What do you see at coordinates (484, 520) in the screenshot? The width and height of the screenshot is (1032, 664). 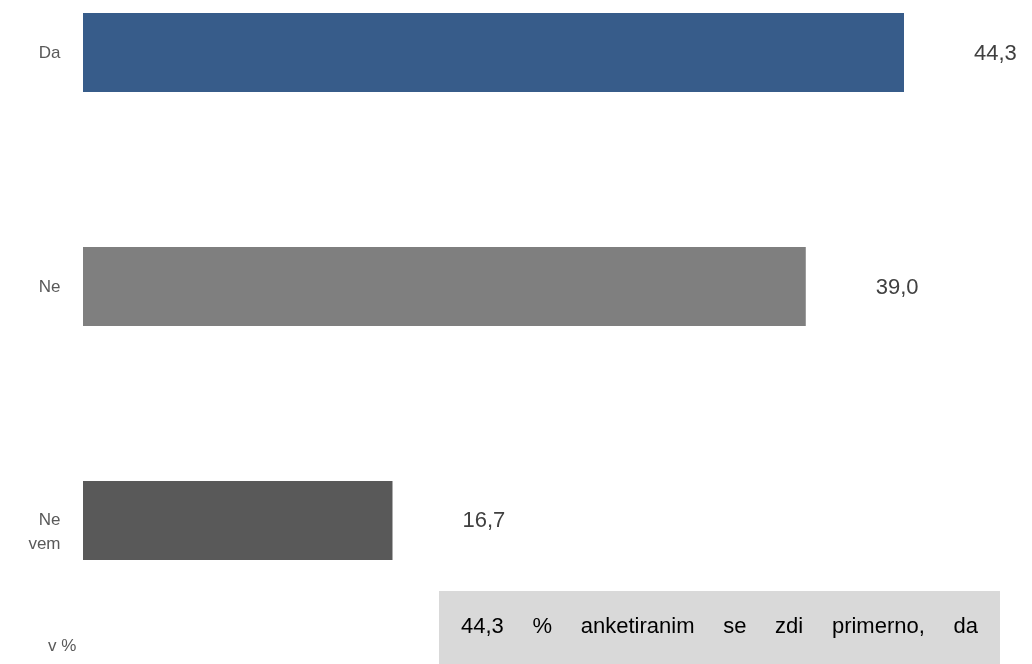 I see `data-label: 16,7` at bounding box center [484, 520].